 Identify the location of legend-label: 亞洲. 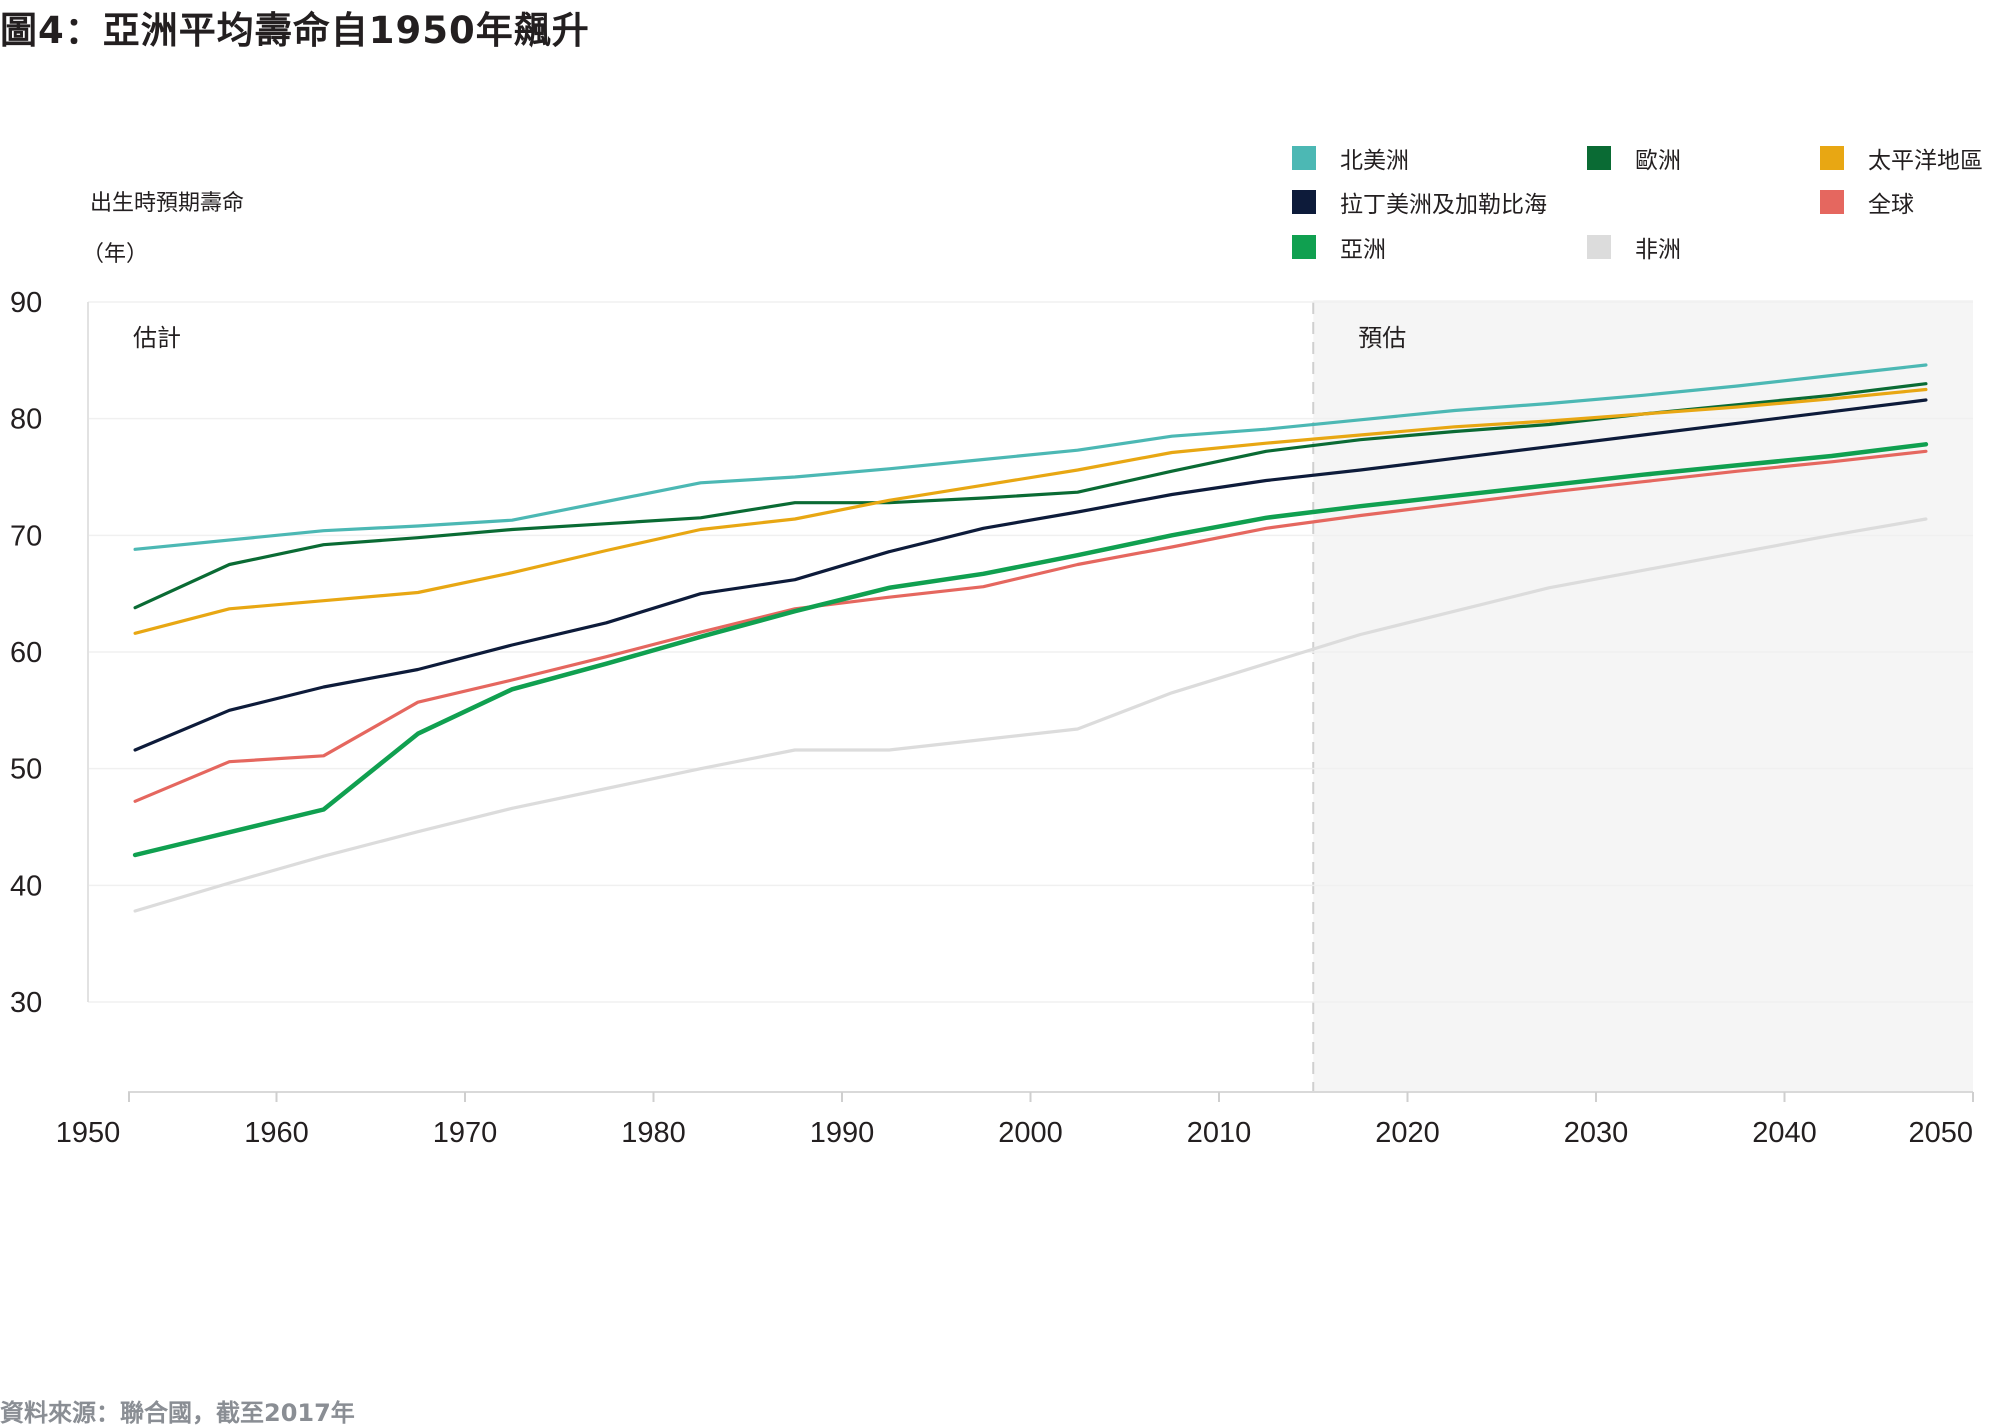
(1363, 250).